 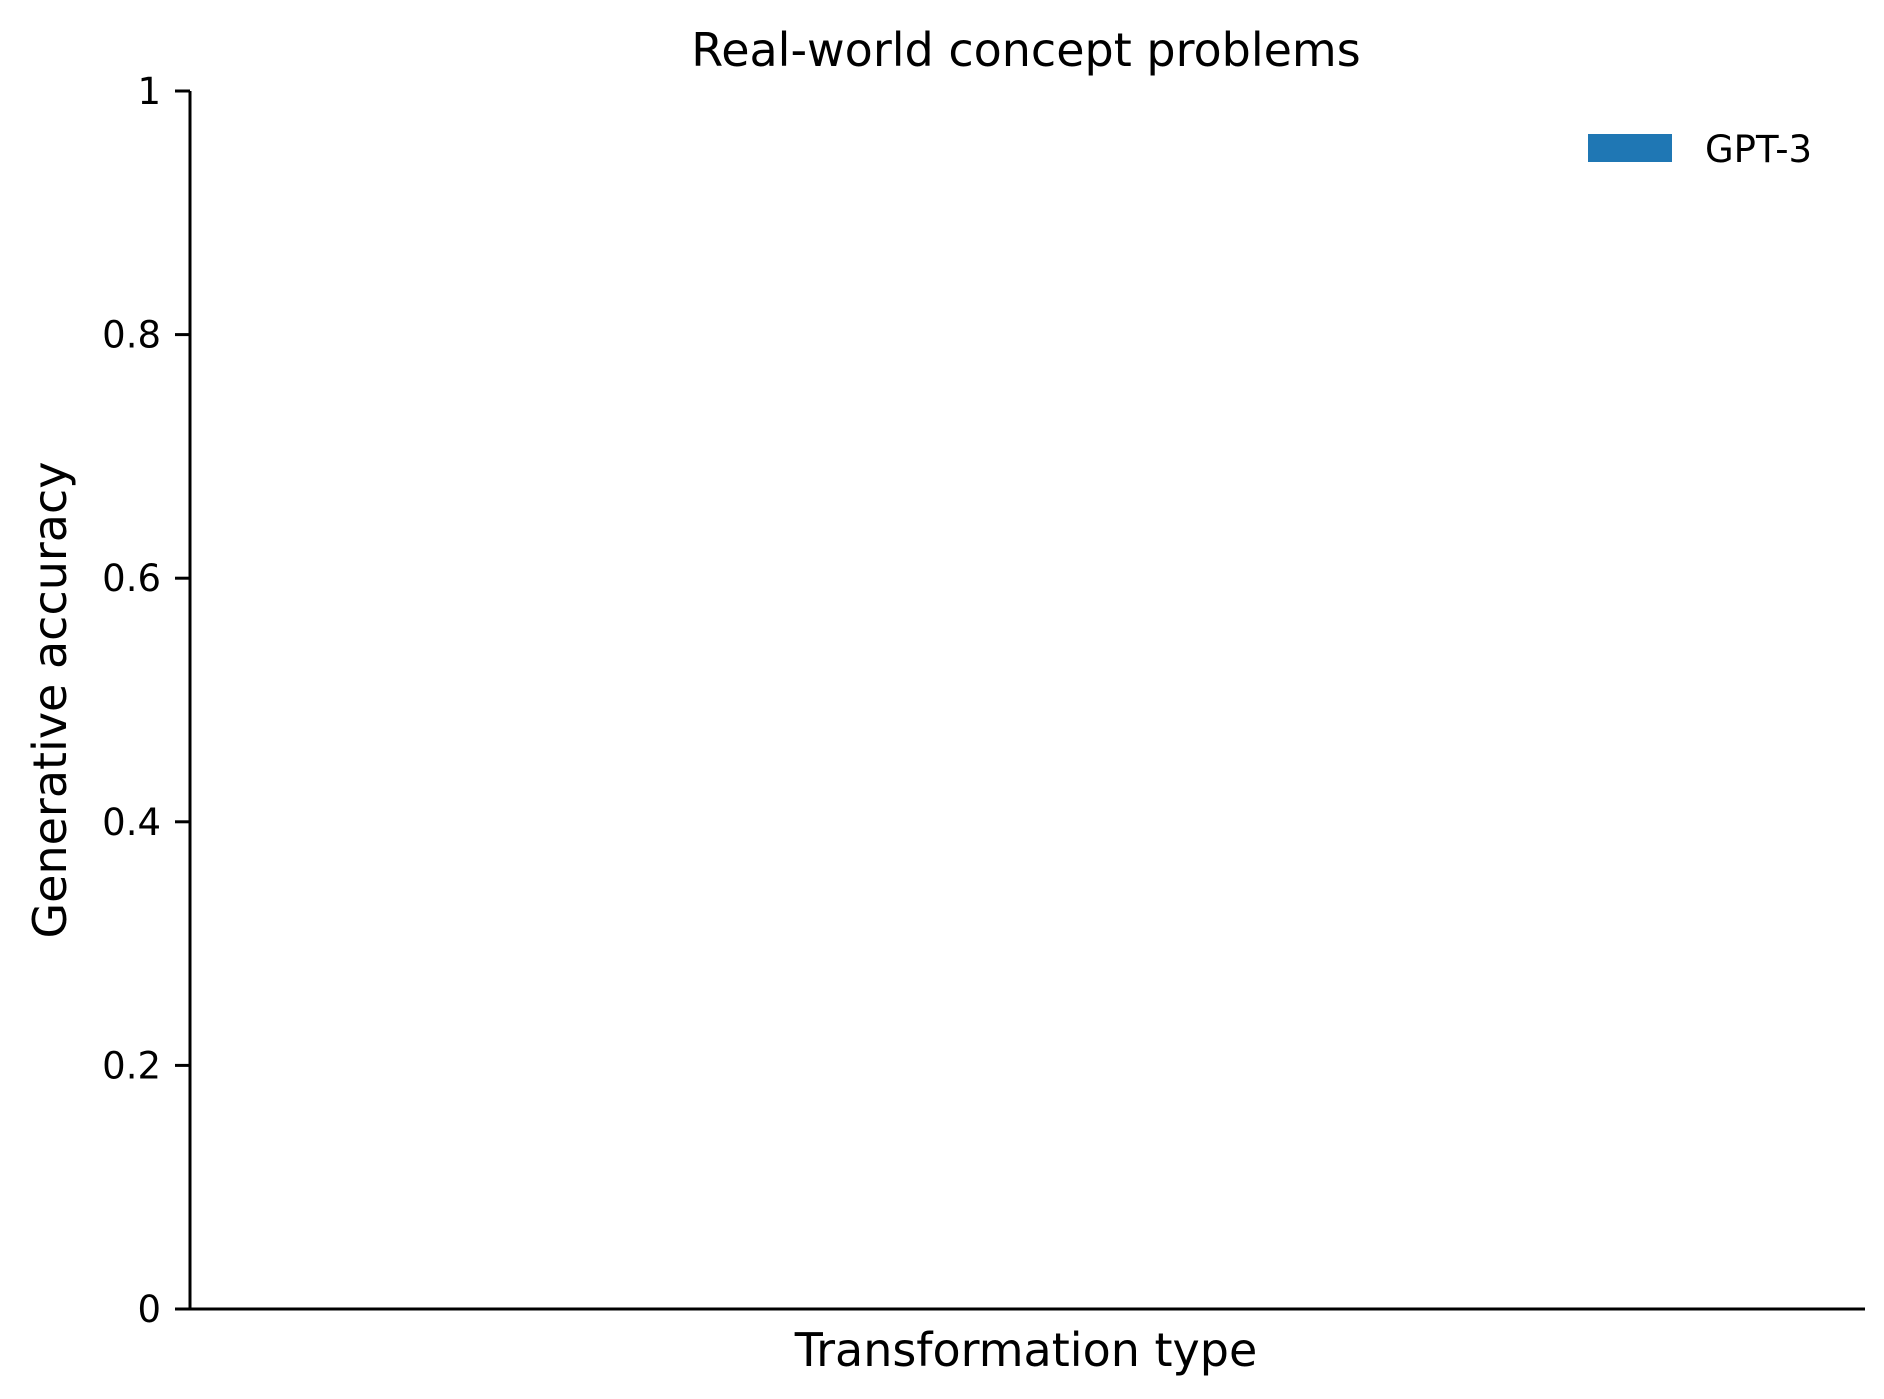 What do you see at coordinates (131, 822) in the screenshot?
I see `y-tick-label: 0.4` at bounding box center [131, 822].